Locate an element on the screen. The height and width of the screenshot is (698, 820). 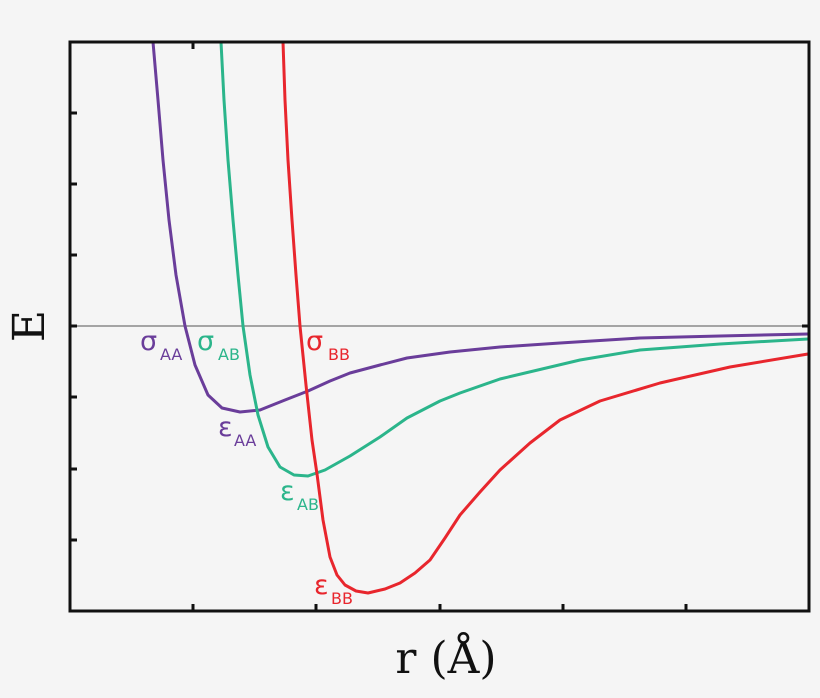
x-axis-ticks is located at coordinates (439, 607).